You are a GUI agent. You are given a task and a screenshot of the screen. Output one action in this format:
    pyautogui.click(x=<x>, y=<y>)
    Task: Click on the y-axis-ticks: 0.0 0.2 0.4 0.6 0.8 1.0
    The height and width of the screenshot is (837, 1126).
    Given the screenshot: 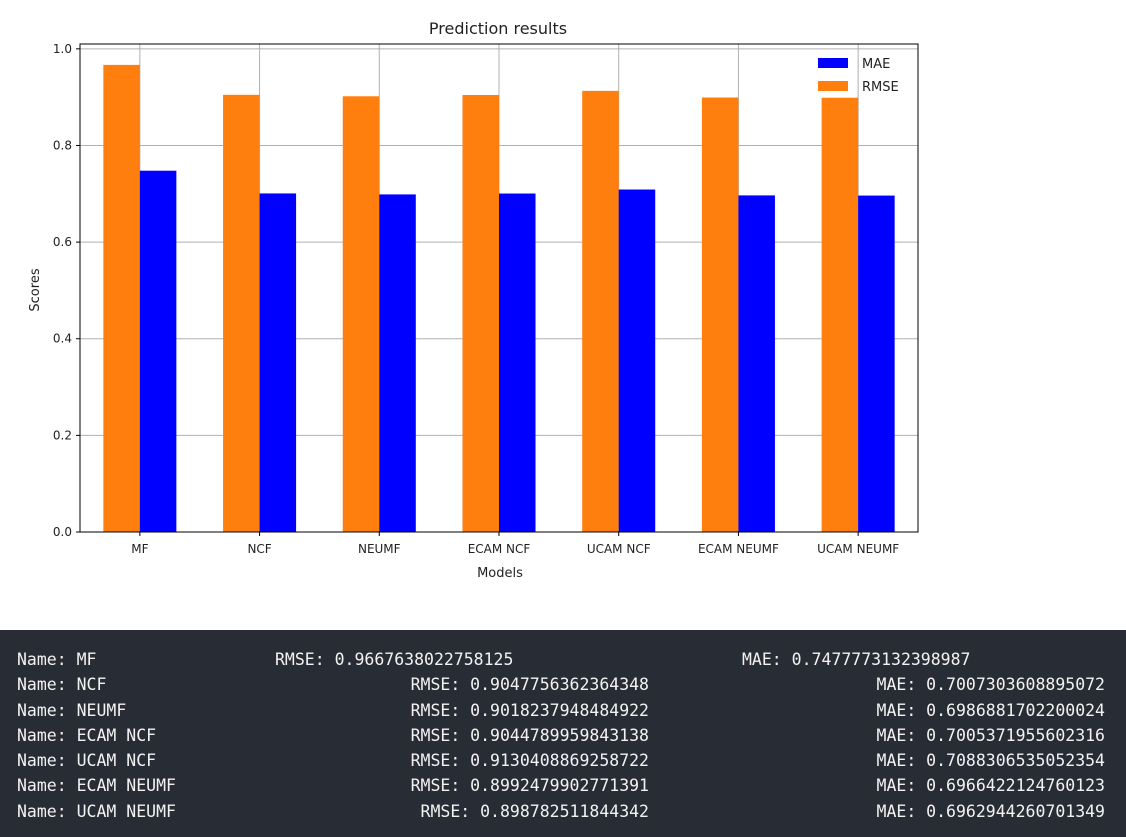 What is the action you would take?
    pyautogui.click(x=66, y=290)
    